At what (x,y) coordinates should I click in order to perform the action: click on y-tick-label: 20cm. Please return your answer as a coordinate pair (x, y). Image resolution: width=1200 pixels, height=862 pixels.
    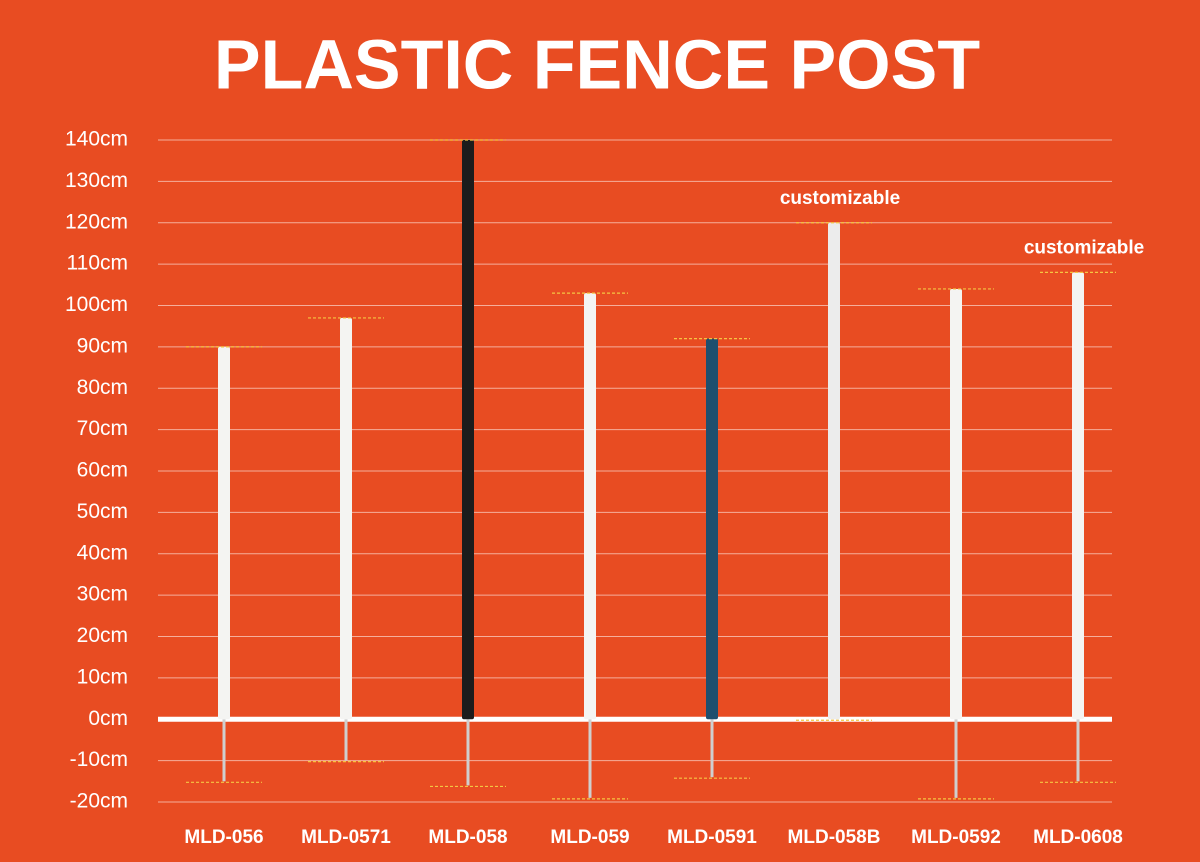
    Looking at the image, I should click on (102, 635).